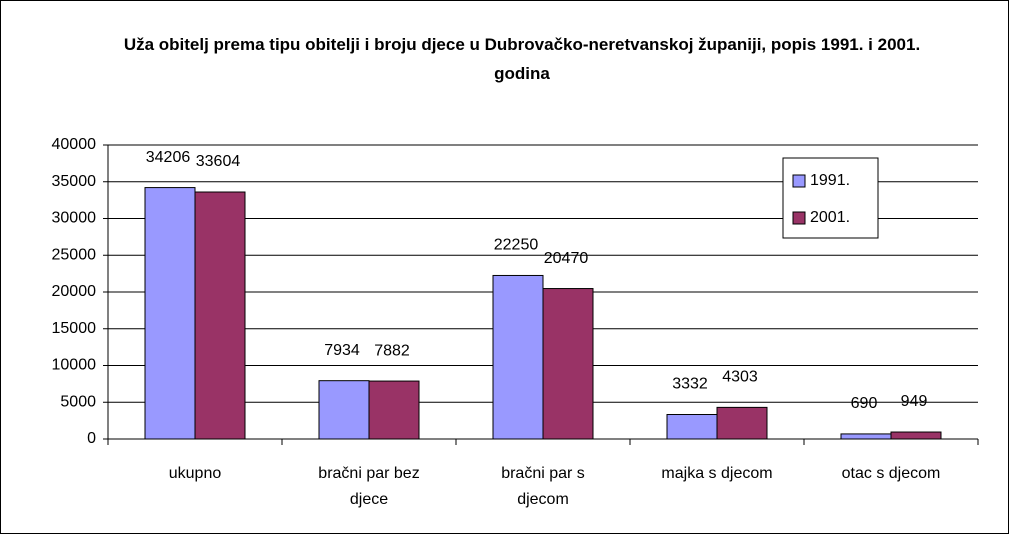  I want to click on value-label: 3332, so click(690, 384).